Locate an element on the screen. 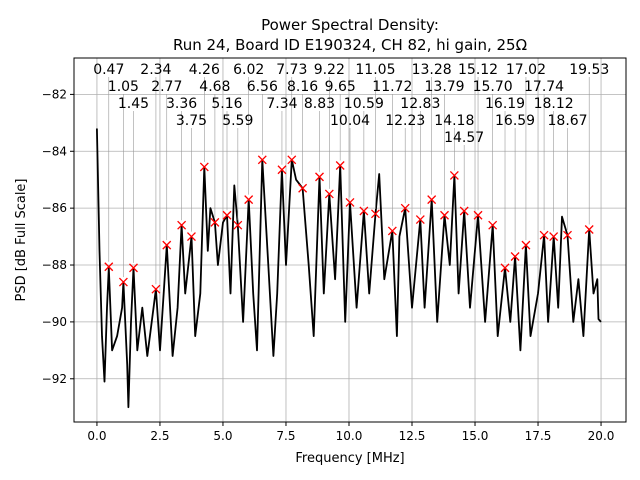 The image size is (640, 480). peak-label: 15.12 is located at coordinates (478, 70).